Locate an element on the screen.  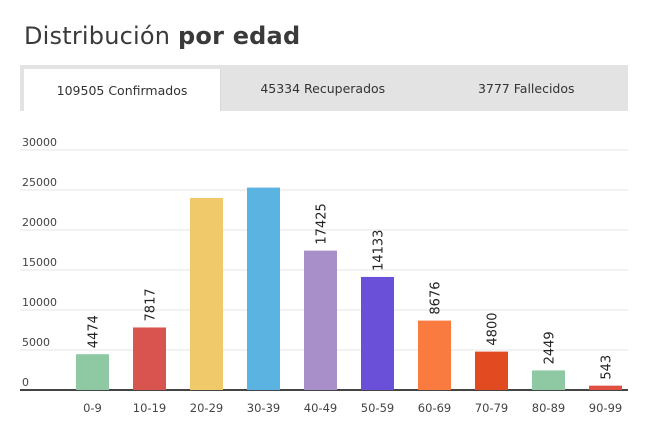
x-tick-label: 60-69 is located at coordinates (434, 408).